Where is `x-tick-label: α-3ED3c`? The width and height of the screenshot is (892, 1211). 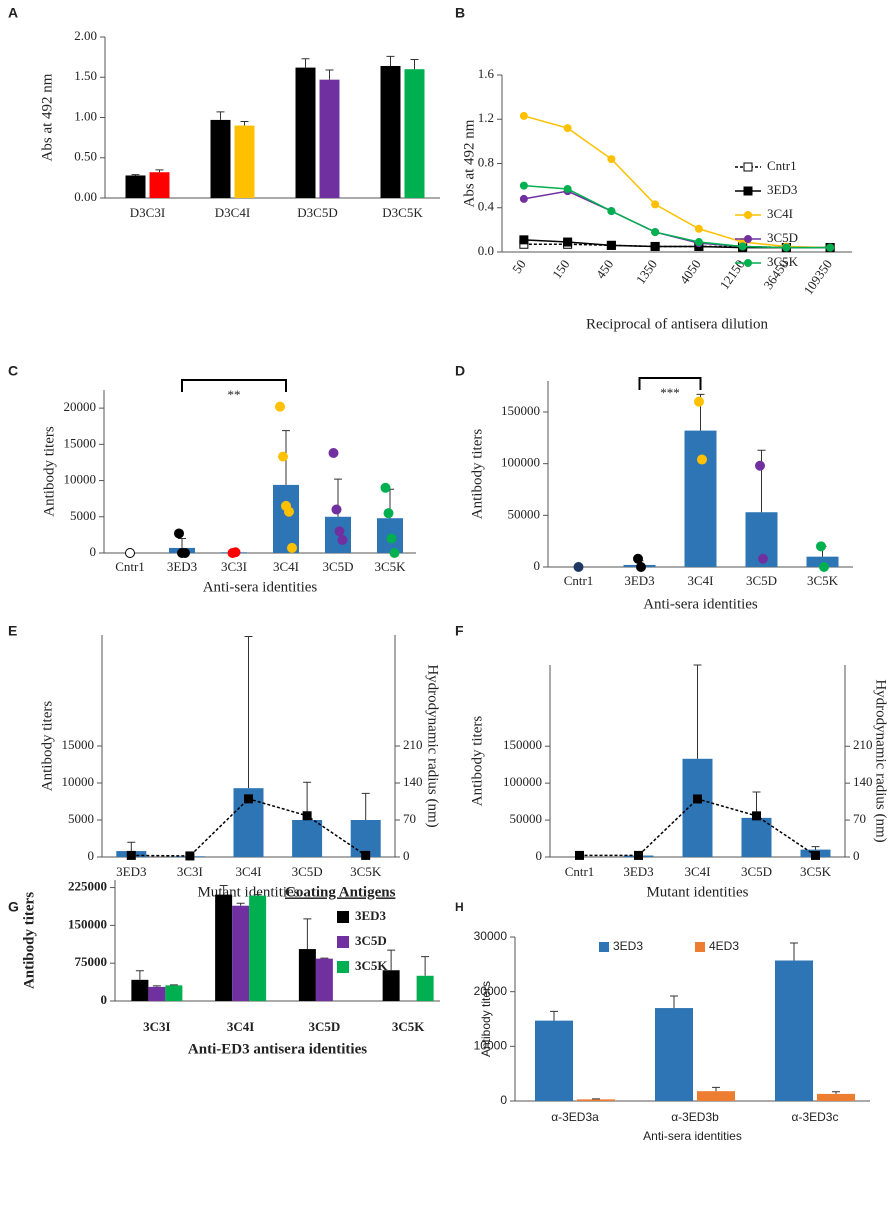 x-tick-label: α-3ED3c is located at coordinates (815, 1117).